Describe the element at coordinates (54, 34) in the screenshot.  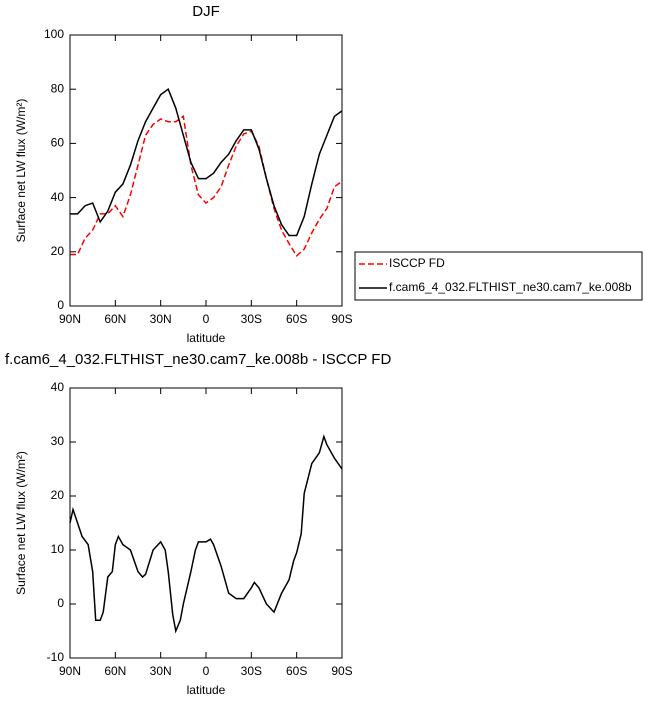
I see `y-tick-label: 100` at that location.